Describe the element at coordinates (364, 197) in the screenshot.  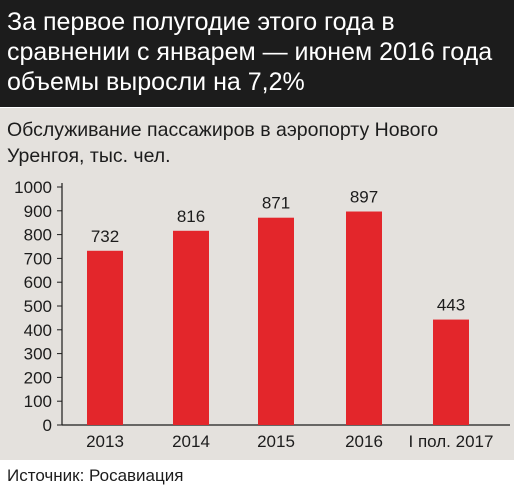
I see `data-label: 897` at that location.